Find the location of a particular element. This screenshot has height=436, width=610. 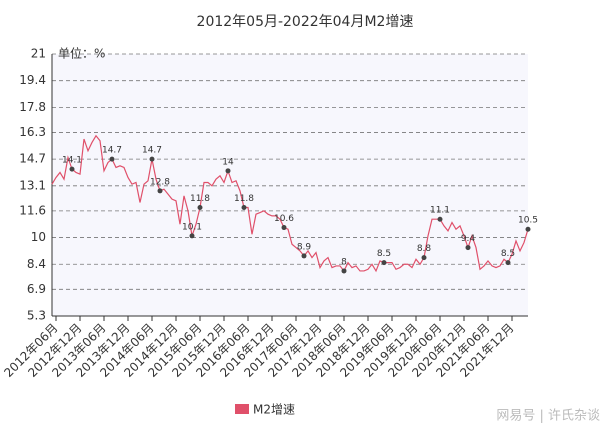

data-label: 14 is located at coordinates (228, 162).